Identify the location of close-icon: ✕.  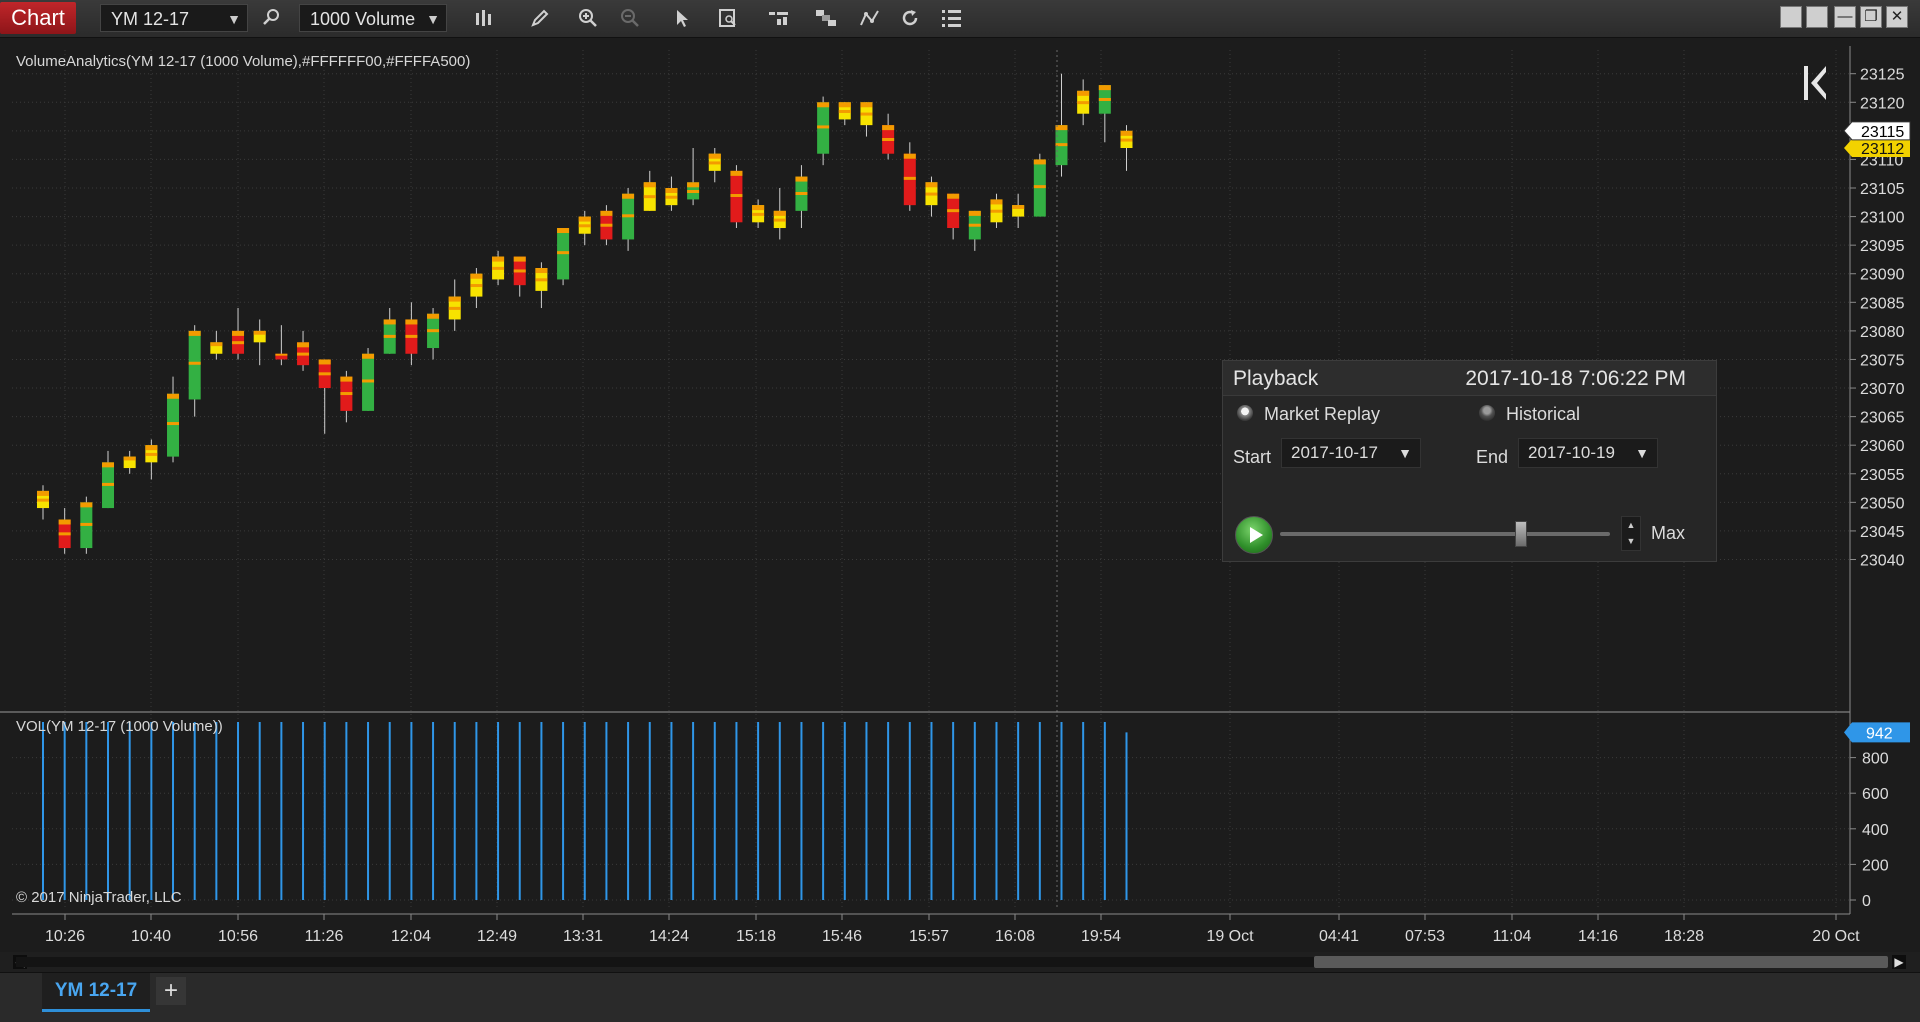
(1897, 17).